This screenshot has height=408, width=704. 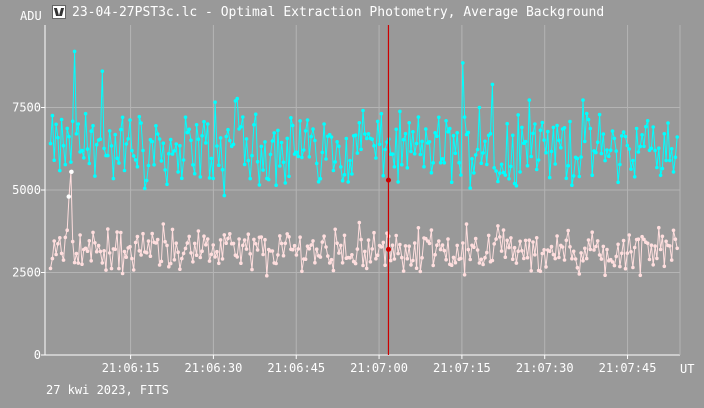 I want to click on photometry-app-icon, so click(x=59, y=12).